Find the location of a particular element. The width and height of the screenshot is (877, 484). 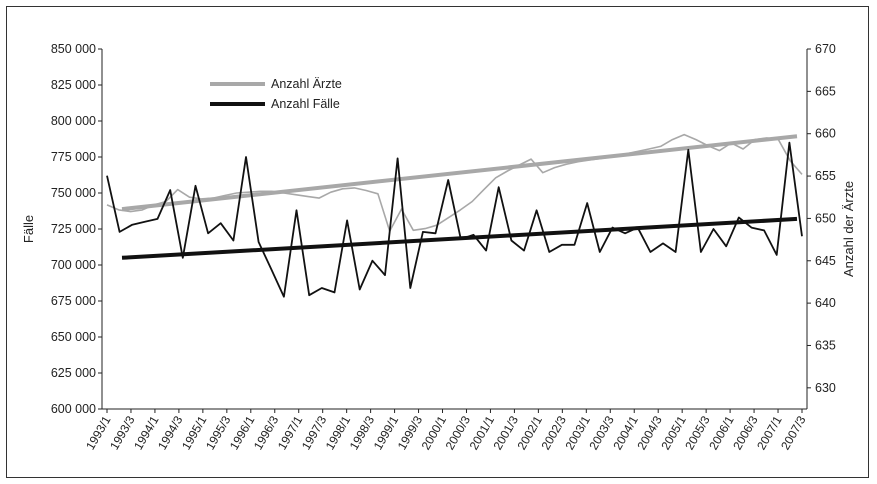

trend-line-faelle is located at coordinates (459, 238).